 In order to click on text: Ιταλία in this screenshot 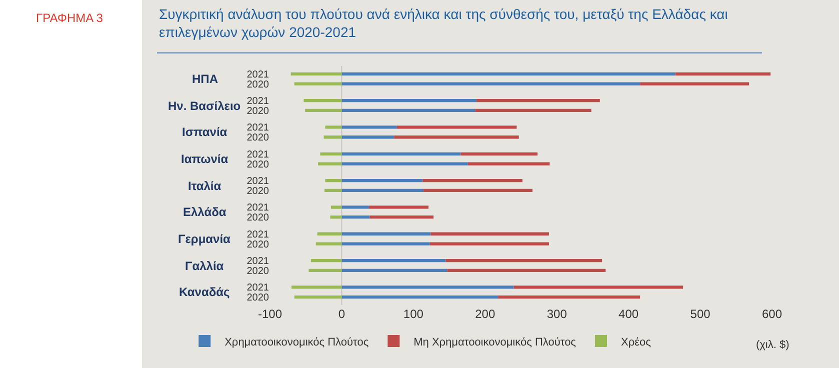, I will do `click(205, 186)`.